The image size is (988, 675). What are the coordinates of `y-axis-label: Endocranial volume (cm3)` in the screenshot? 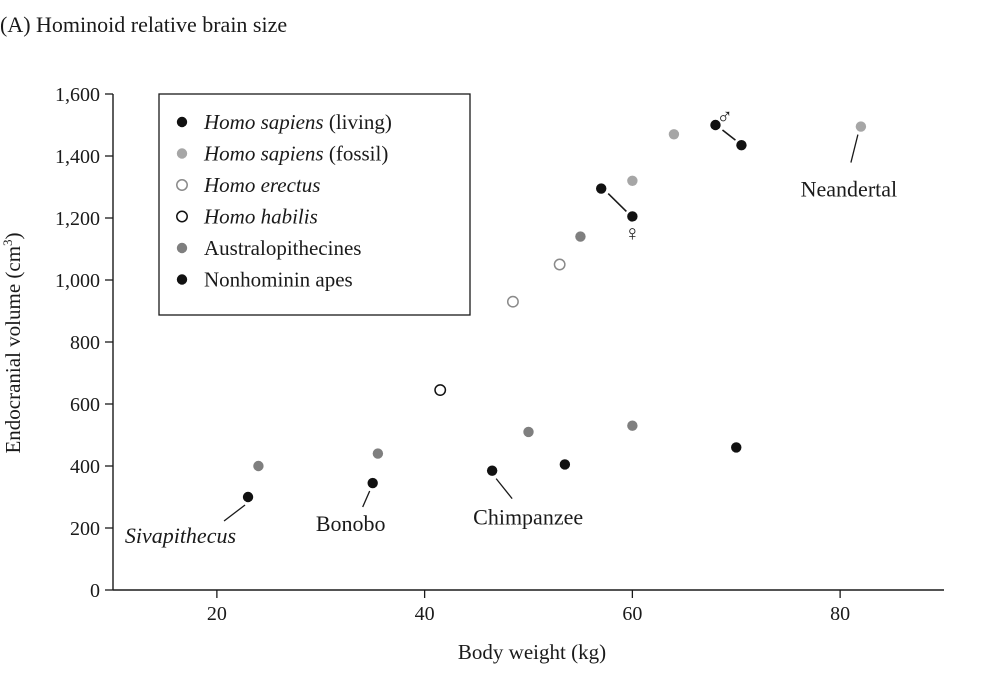 It's located at (12, 342).